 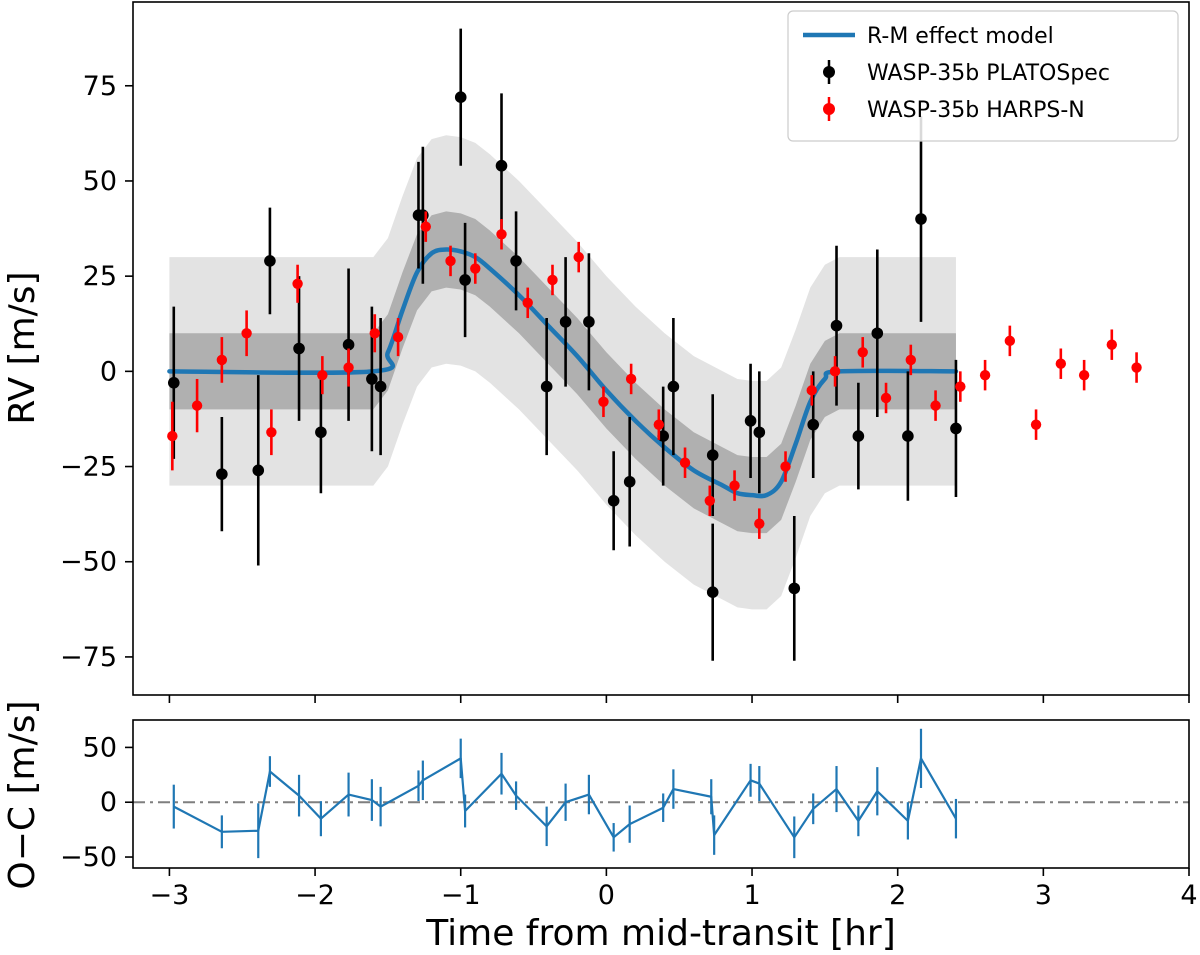 What do you see at coordinates (960, 36) in the screenshot?
I see `legend-entry-model: R-M effect model` at bounding box center [960, 36].